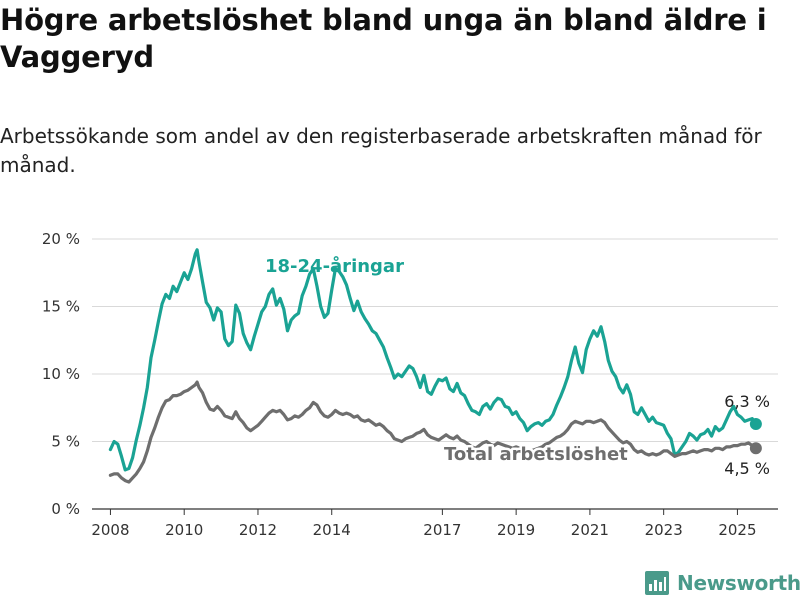 This screenshot has height=600, width=800. What do you see at coordinates (258, 530) in the screenshot?
I see `x-tick-label: 2012` at bounding box center [258, 530].